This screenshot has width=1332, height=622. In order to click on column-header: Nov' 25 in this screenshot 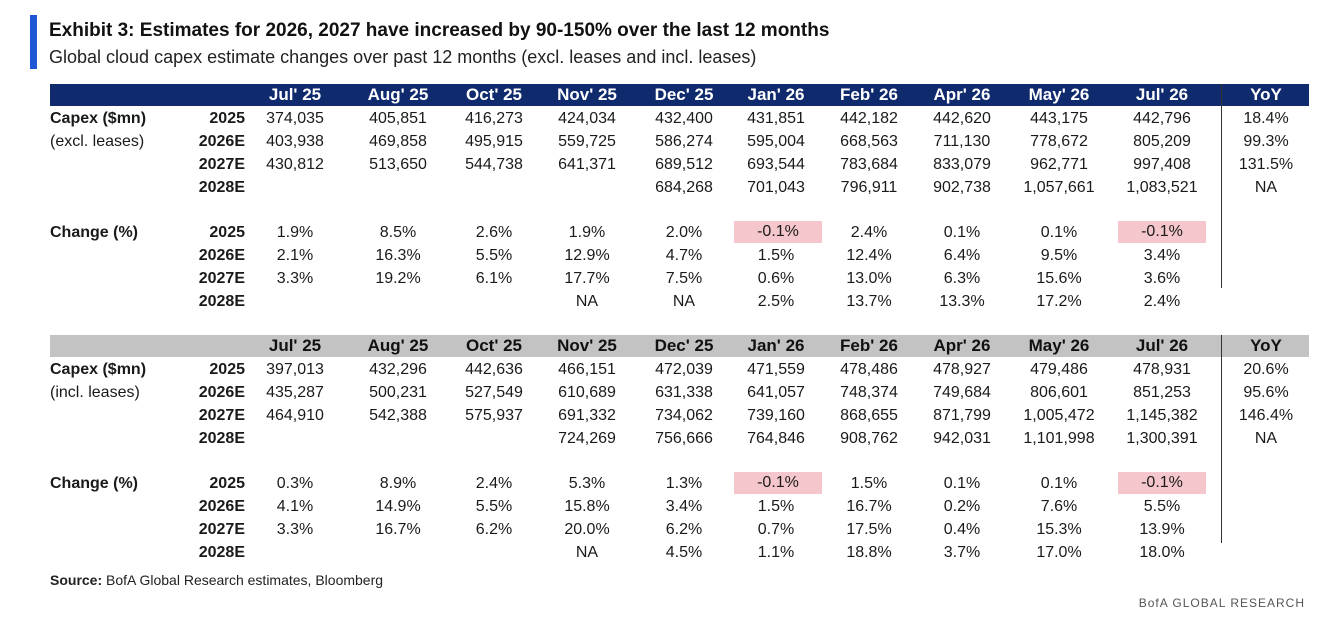, I will do `click(587, 94)`.